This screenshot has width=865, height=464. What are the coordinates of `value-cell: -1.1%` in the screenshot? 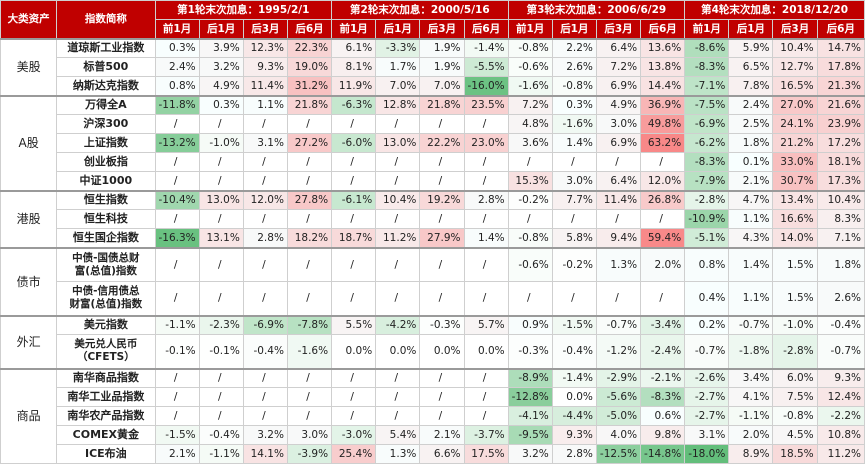 It's located at (221, 454).